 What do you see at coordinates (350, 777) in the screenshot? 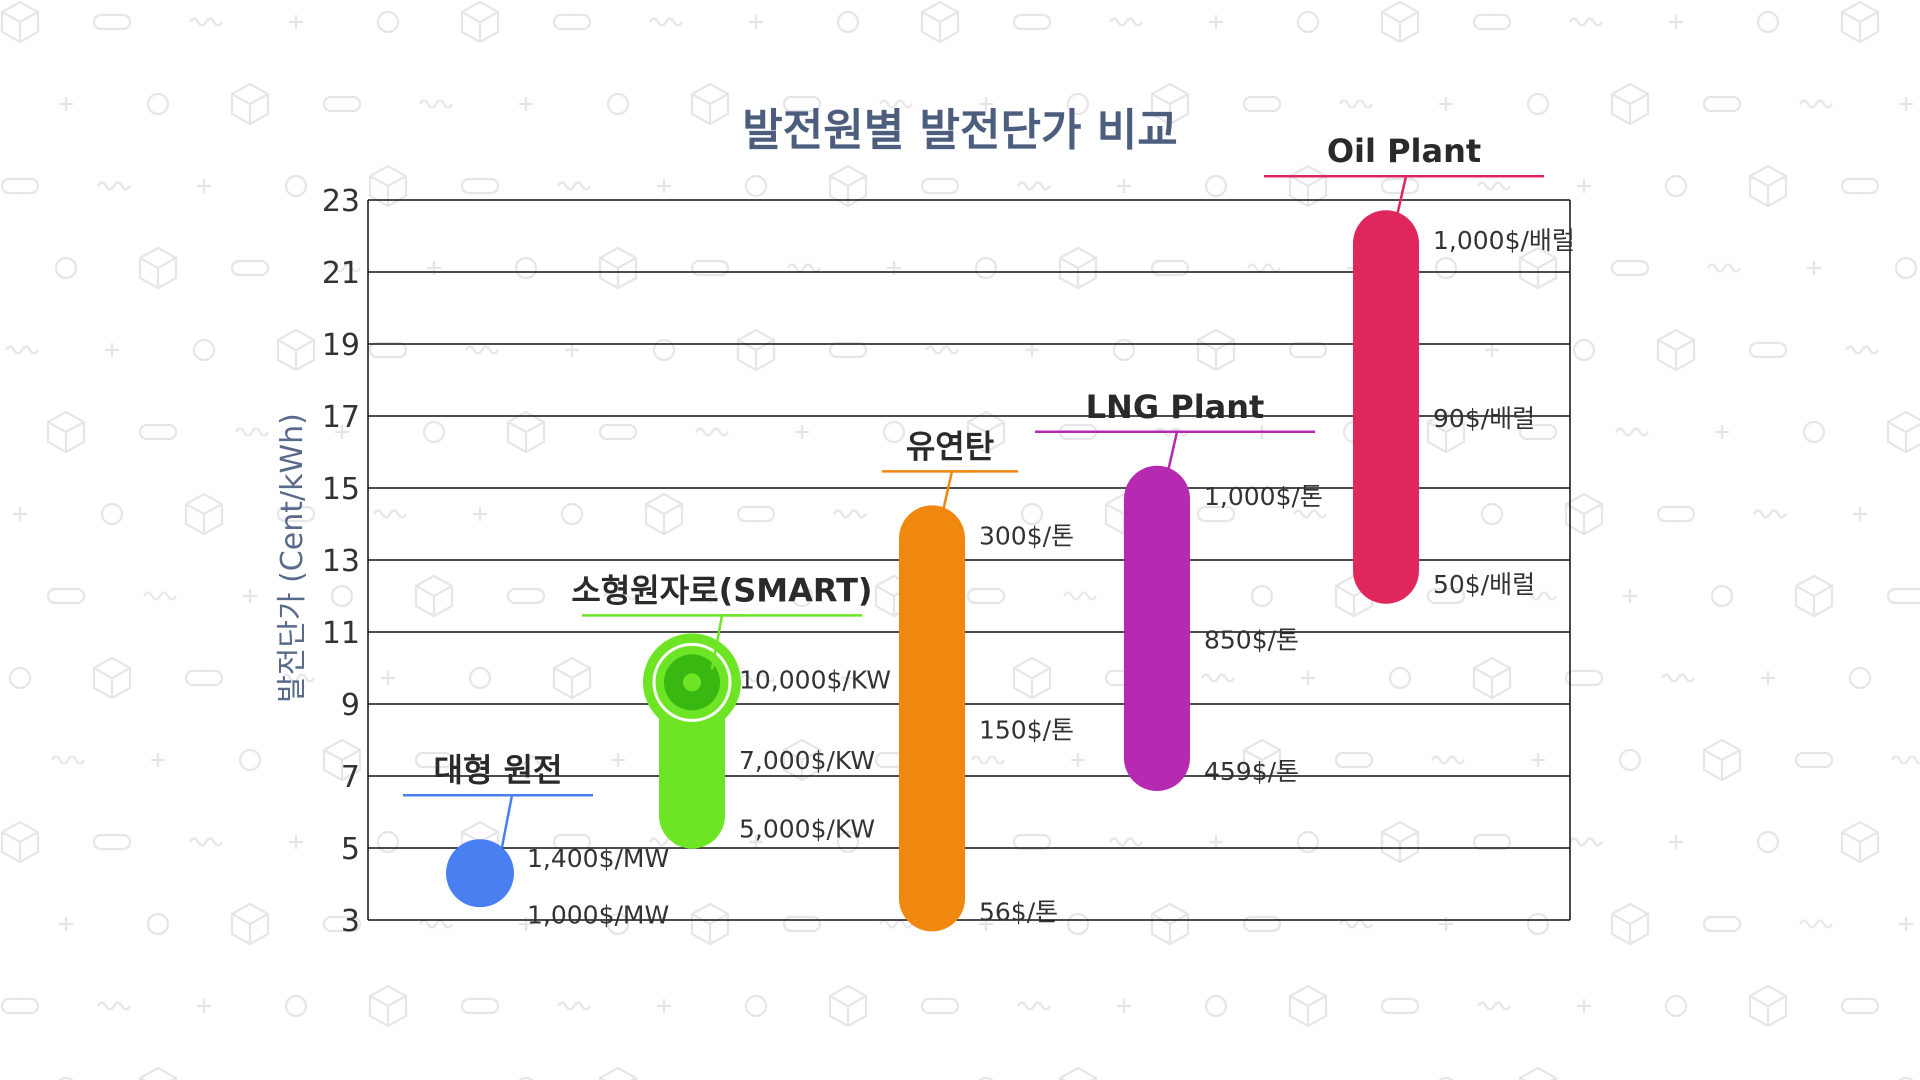
I see `y-tick-label: 7` at bounding box center [350, 777].